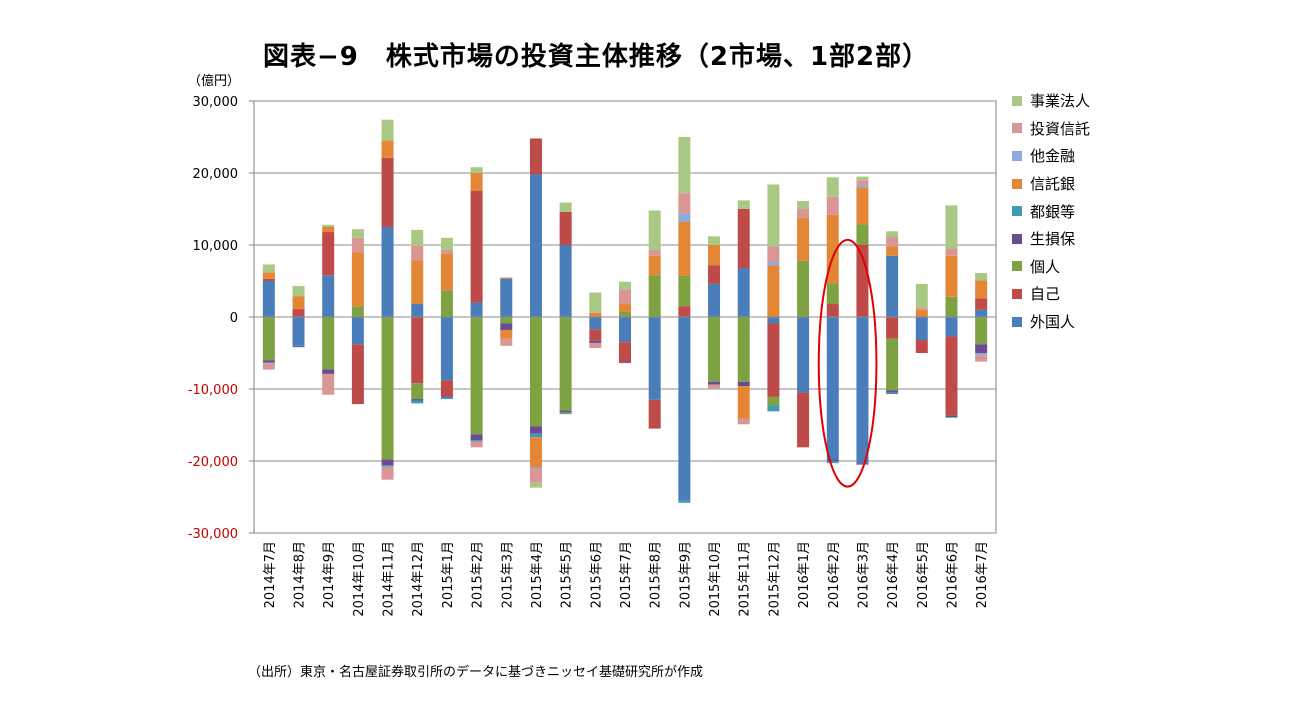 This screenshot has height=708, width=1297. I want to click on x-tick-label: 2015年7月, so click(626, 574).